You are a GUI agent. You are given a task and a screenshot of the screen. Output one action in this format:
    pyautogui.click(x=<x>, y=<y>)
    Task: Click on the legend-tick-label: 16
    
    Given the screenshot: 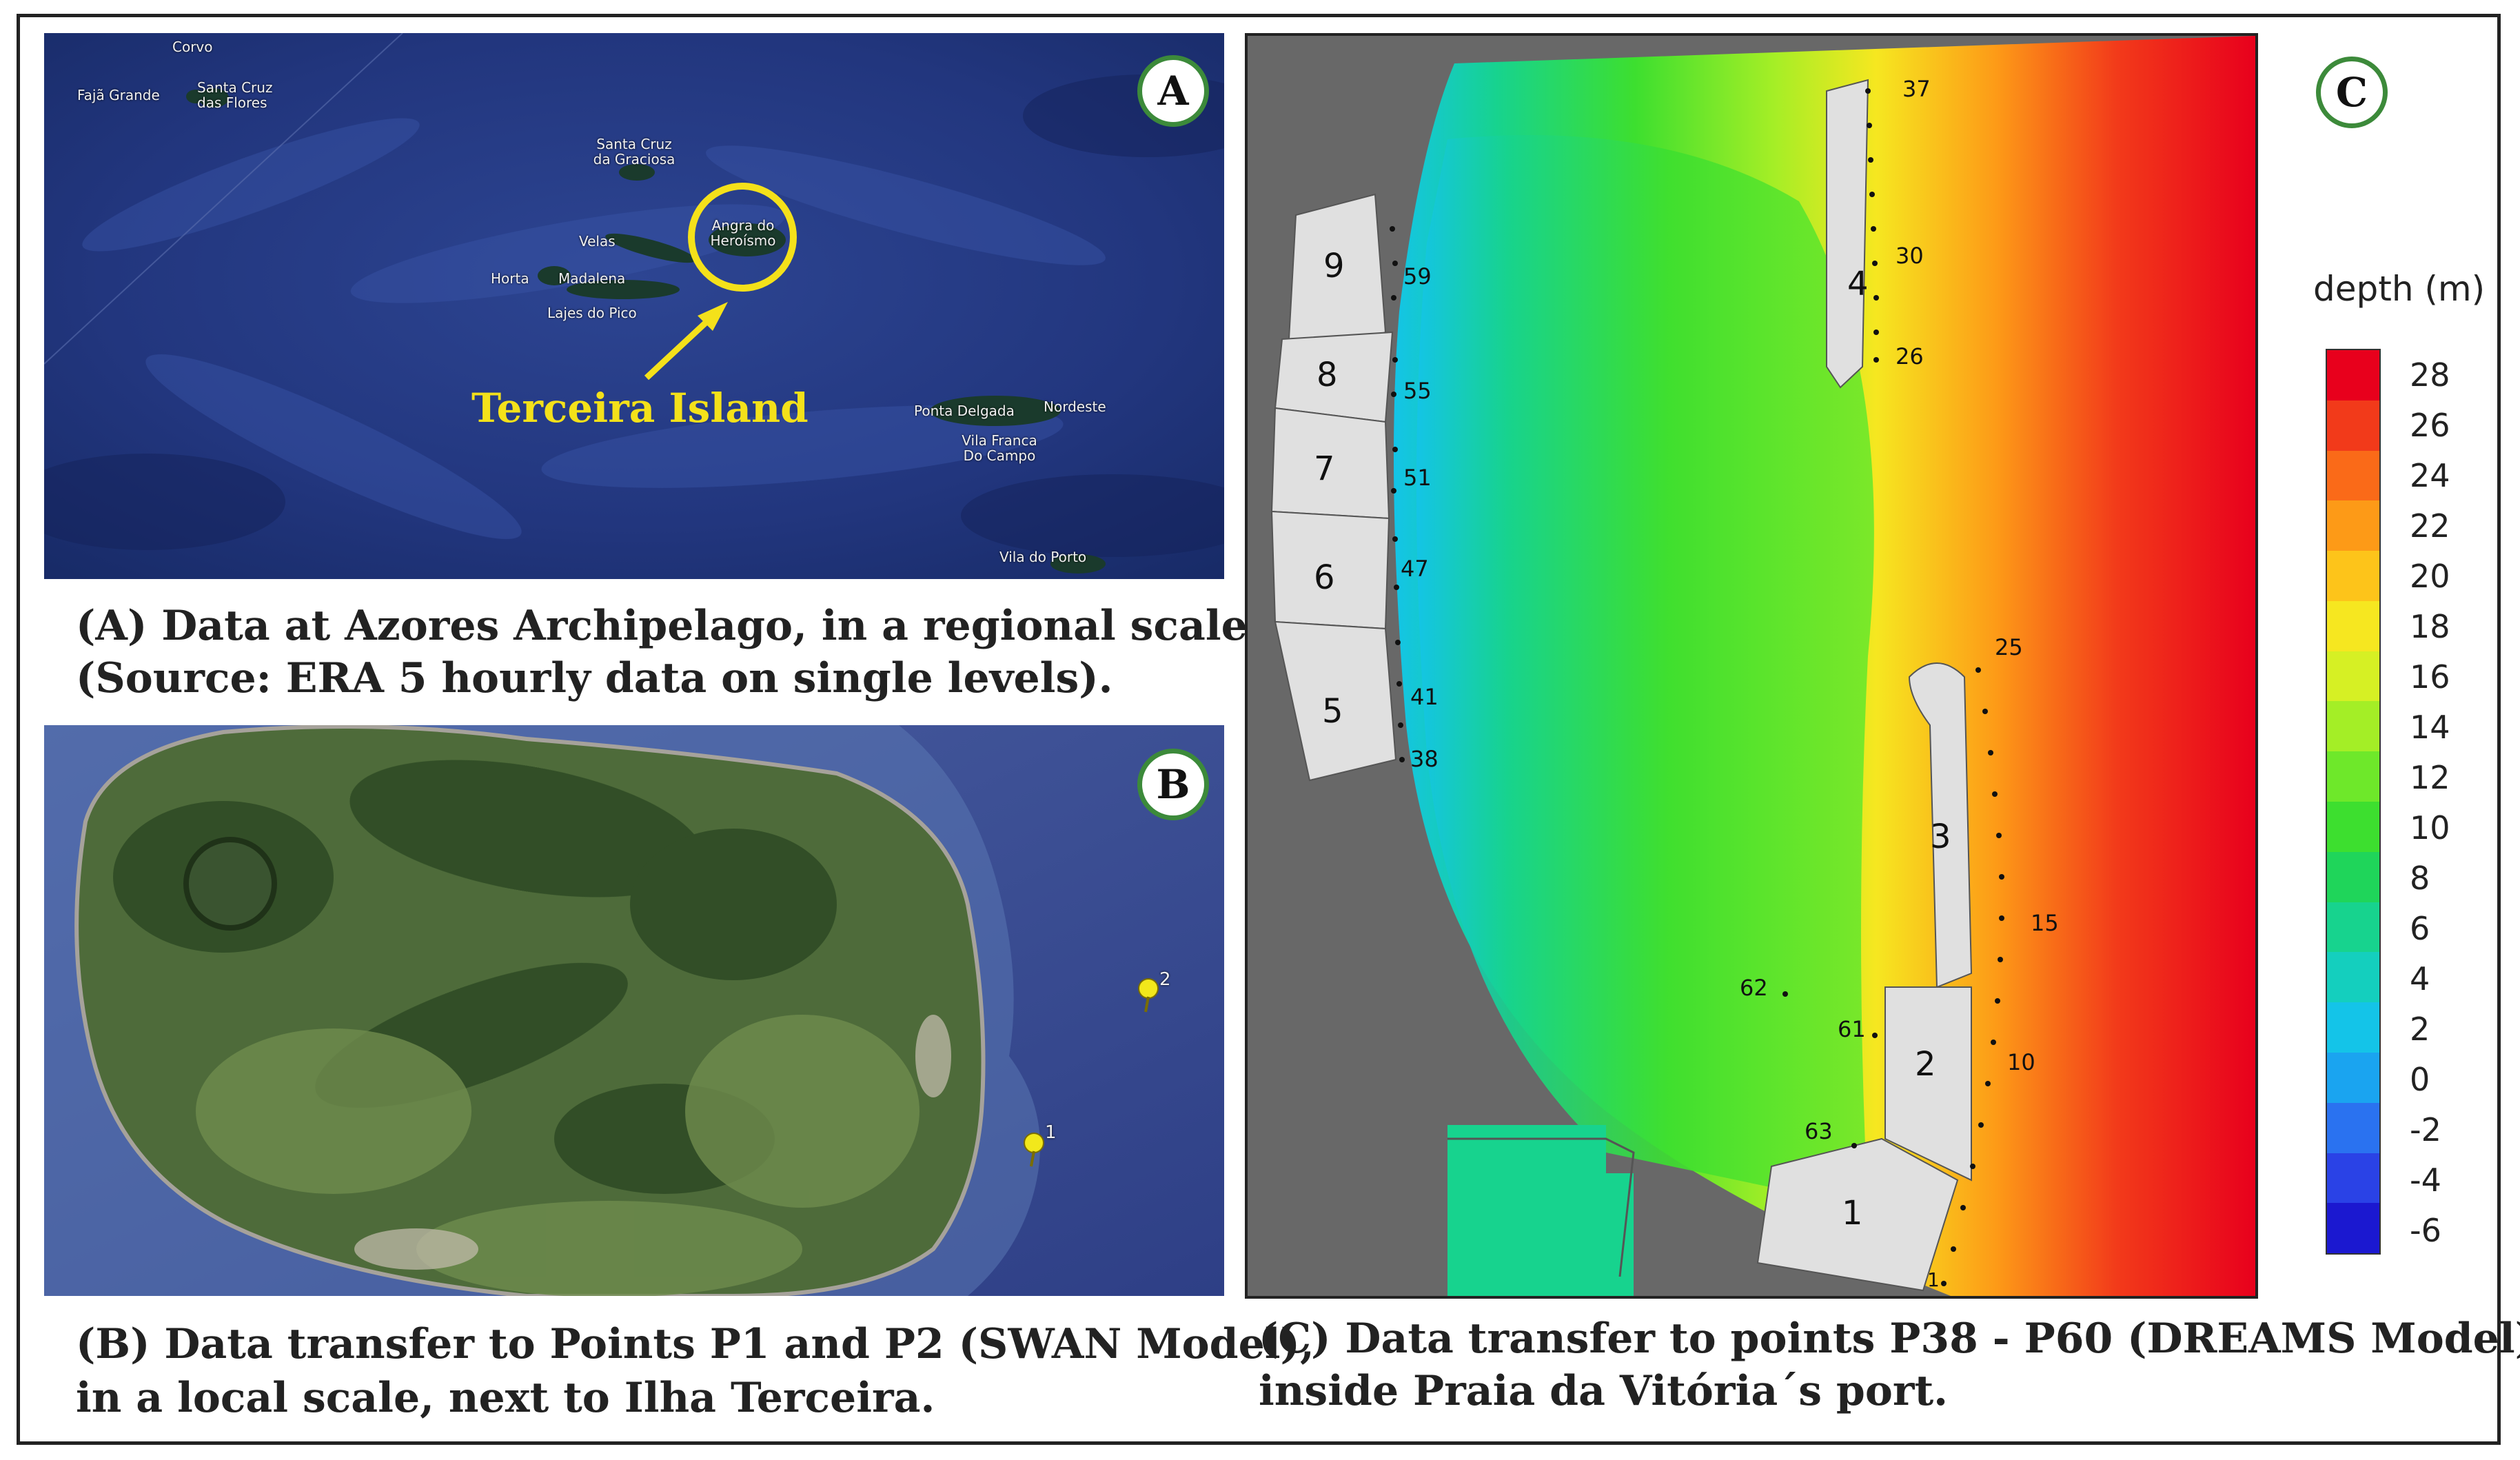 What is the action you would take?
    pyautogui.click(x=2430, y=677)
    